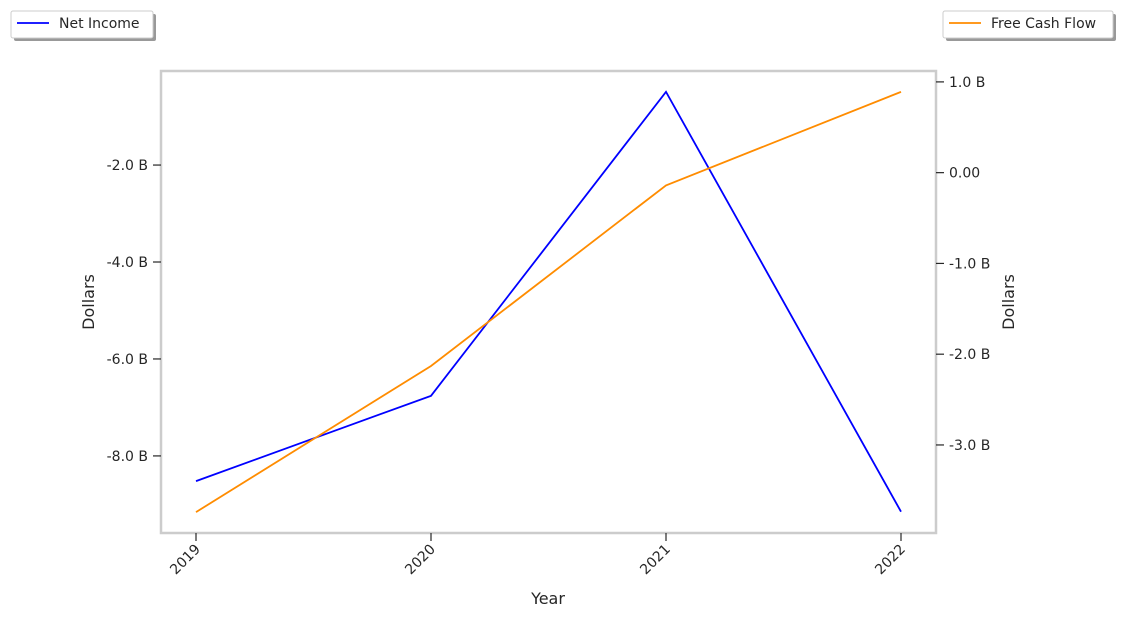 The width and height of the screenshot is (1123, 618). Describe the element at coordinates (127, 457) in the screenshot. I see `y-tick-label-left: -8.0 B` at that location.